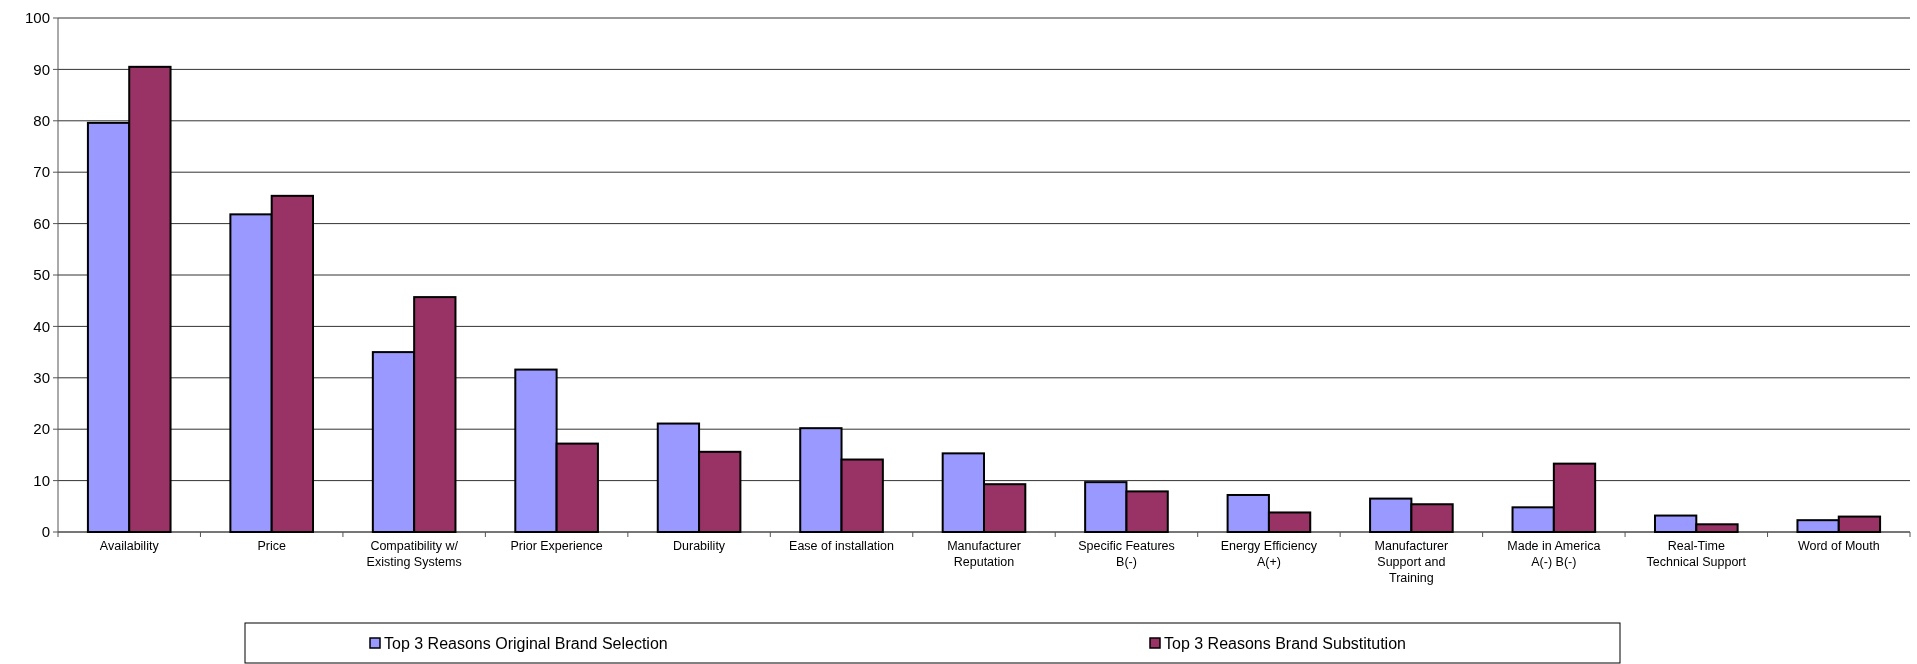 The width and height of the screenshot is (1917, 664). I want to click on y-tick-label: 80, so click(41, 121).